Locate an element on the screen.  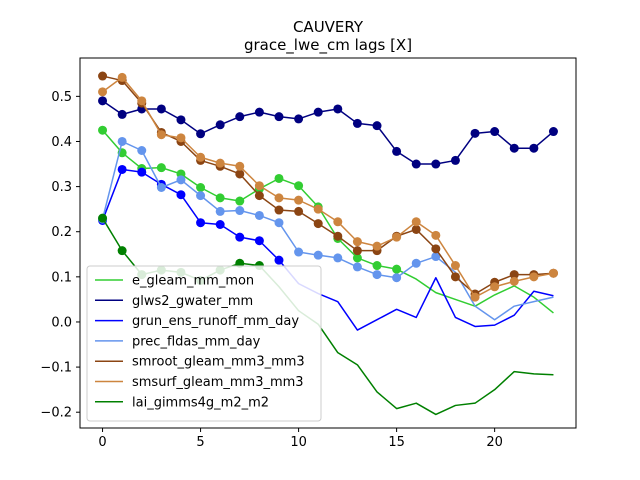
x-tick-label: 5 is located at coordinates (200, 442).